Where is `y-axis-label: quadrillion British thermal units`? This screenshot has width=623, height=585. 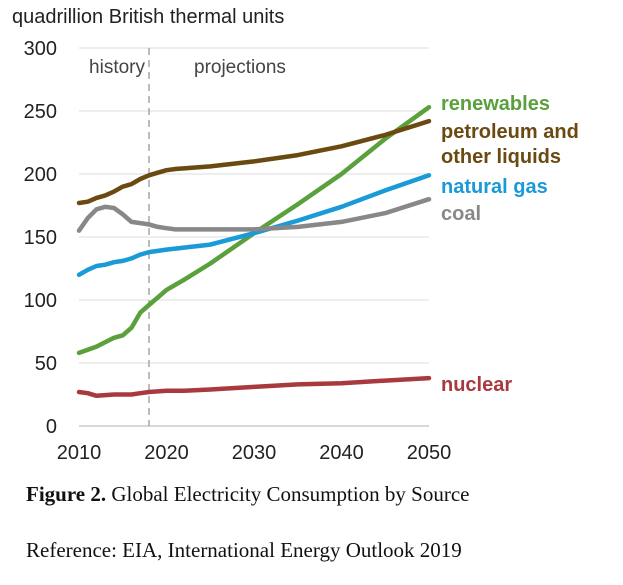
y-axis-label: quadrillion British thermal units is located at coordinates (148, 17).